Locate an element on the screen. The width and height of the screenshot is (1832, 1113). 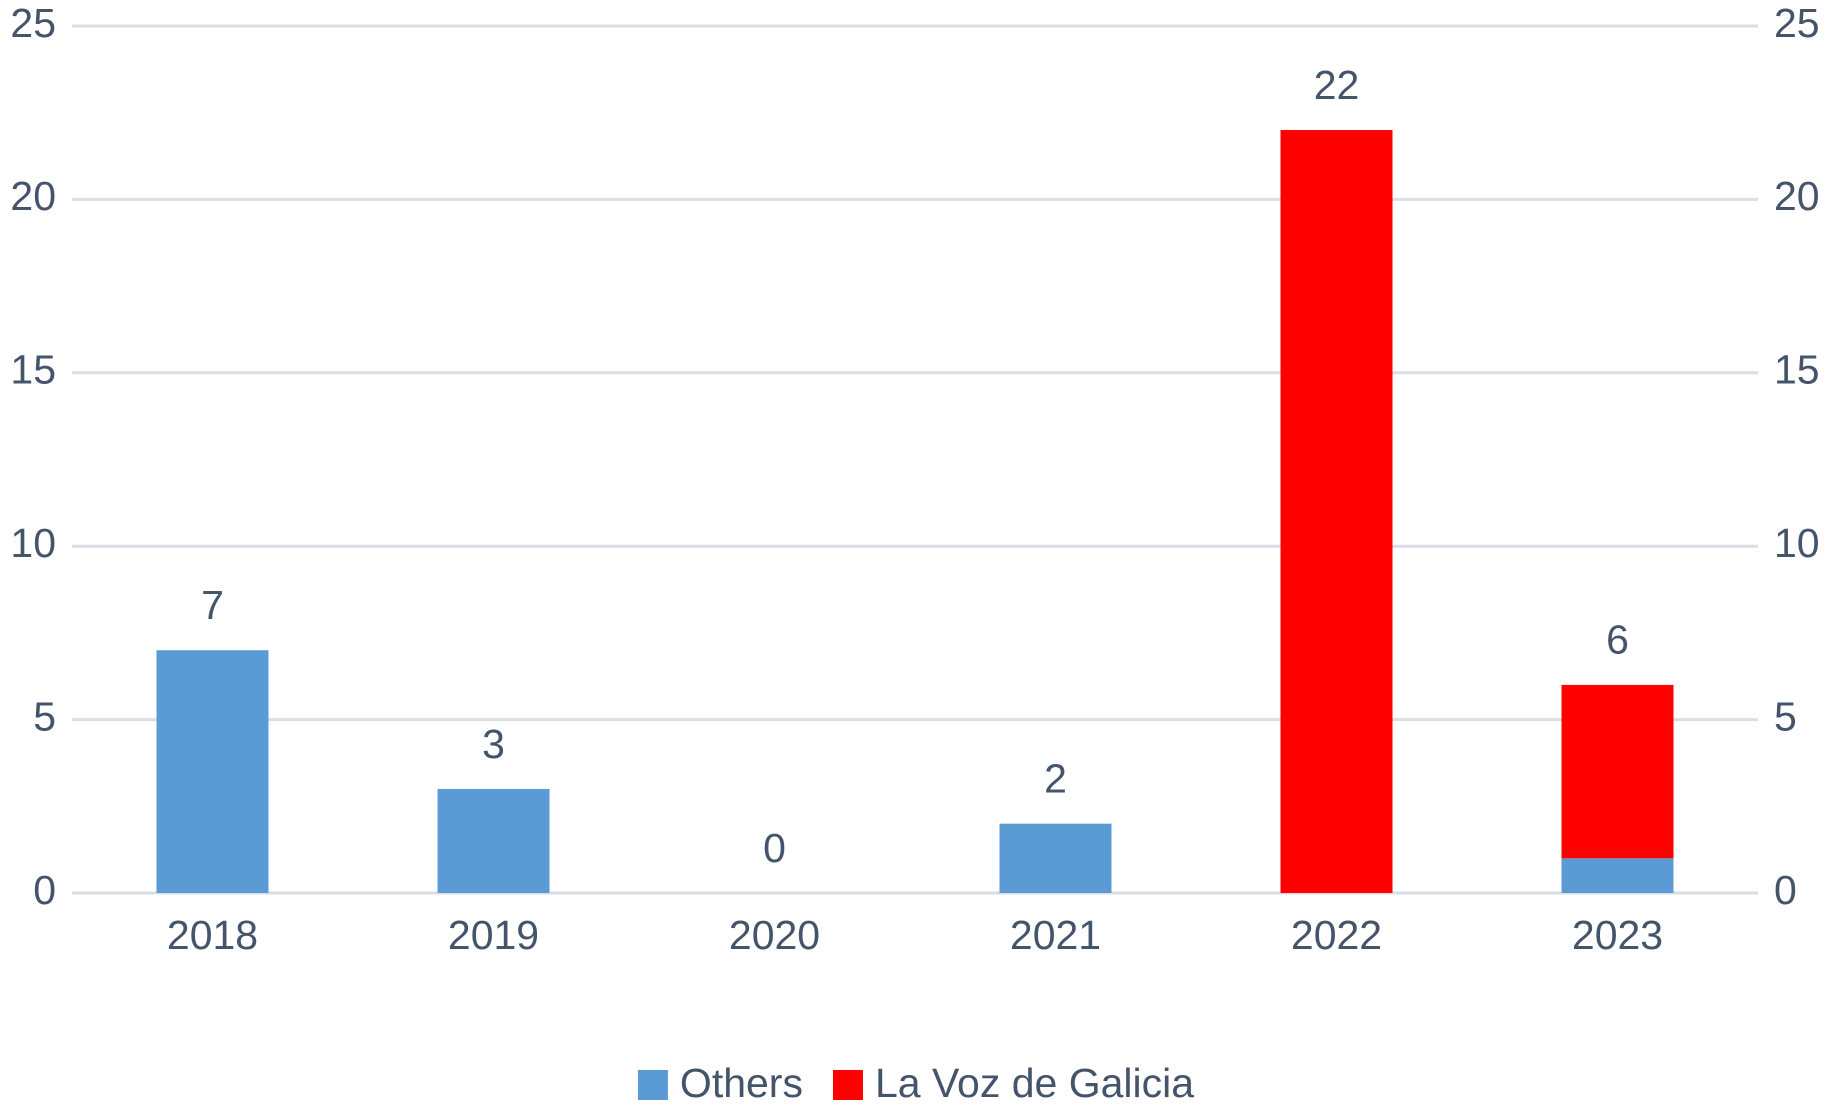
x-tick-label: 2020 is located at coordinates (774, 935).